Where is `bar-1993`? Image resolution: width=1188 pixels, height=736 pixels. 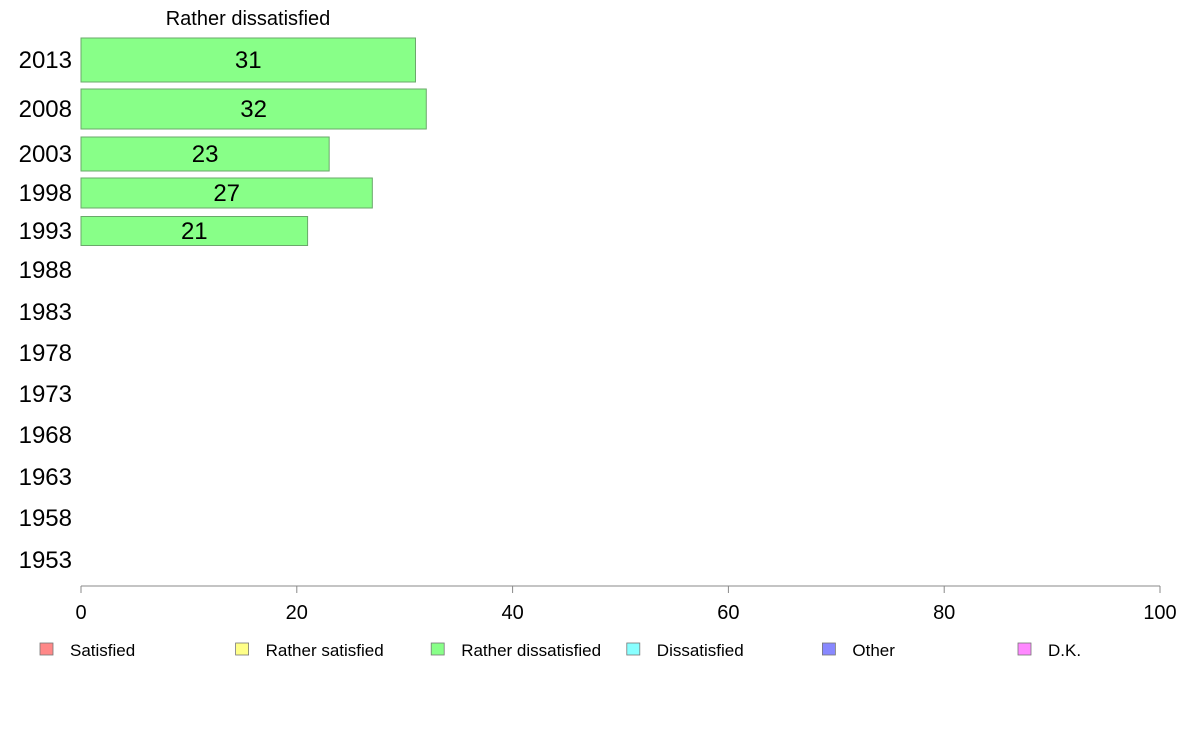 bar-1993 is located at coordinates (194, 231).